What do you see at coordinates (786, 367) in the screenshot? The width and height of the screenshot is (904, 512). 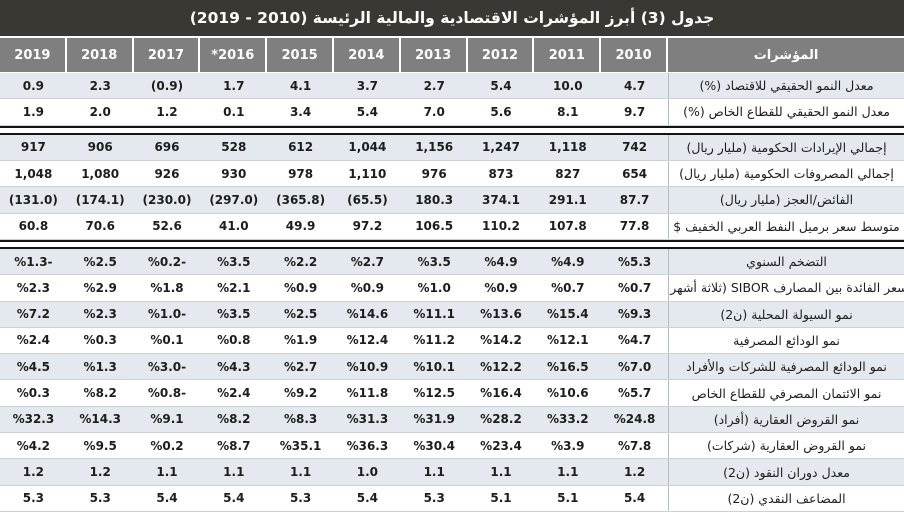 I see `indicator-label: نمو الودائع المصرفية للشركات والأفراد` at bounding box center [786, 367].